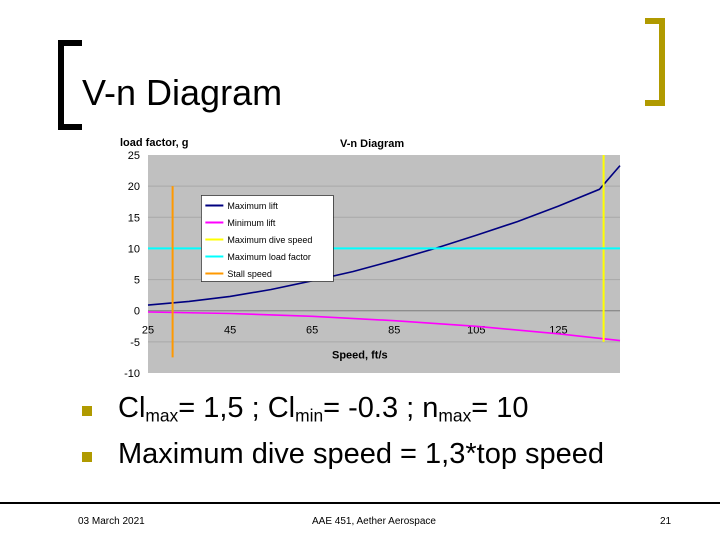  Describe the element at coordinates (381, 408) in the screenshot. I see `bullet-text-part: = -0.3 ; n` at that location.